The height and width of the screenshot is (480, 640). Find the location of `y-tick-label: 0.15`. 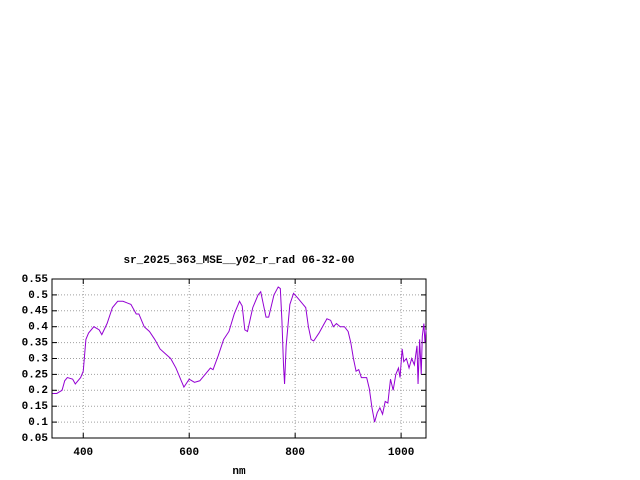

y-tick-label: 0.15 is located at coordinates (35, 407).